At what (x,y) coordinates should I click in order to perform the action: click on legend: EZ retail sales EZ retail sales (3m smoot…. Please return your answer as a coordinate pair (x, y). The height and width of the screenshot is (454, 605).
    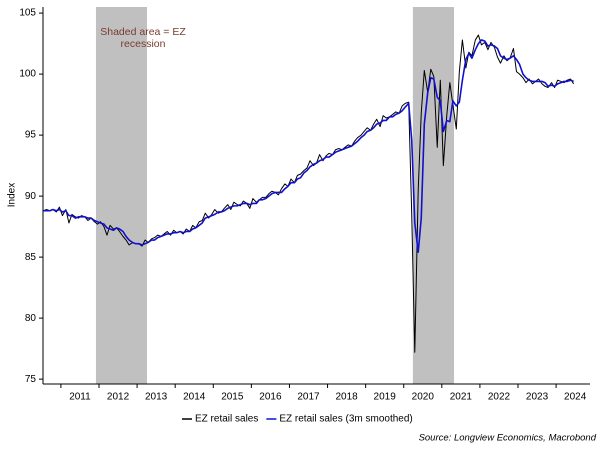
    Looking at the image, I should click on (297, 419).